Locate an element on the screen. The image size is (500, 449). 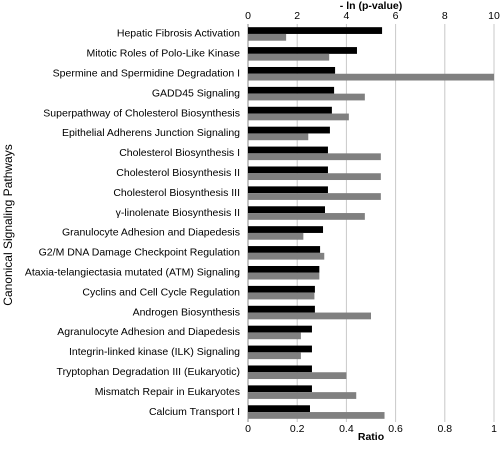
y-tick-label: Androgen Biosynthesis is located at coordinates (186, 312).